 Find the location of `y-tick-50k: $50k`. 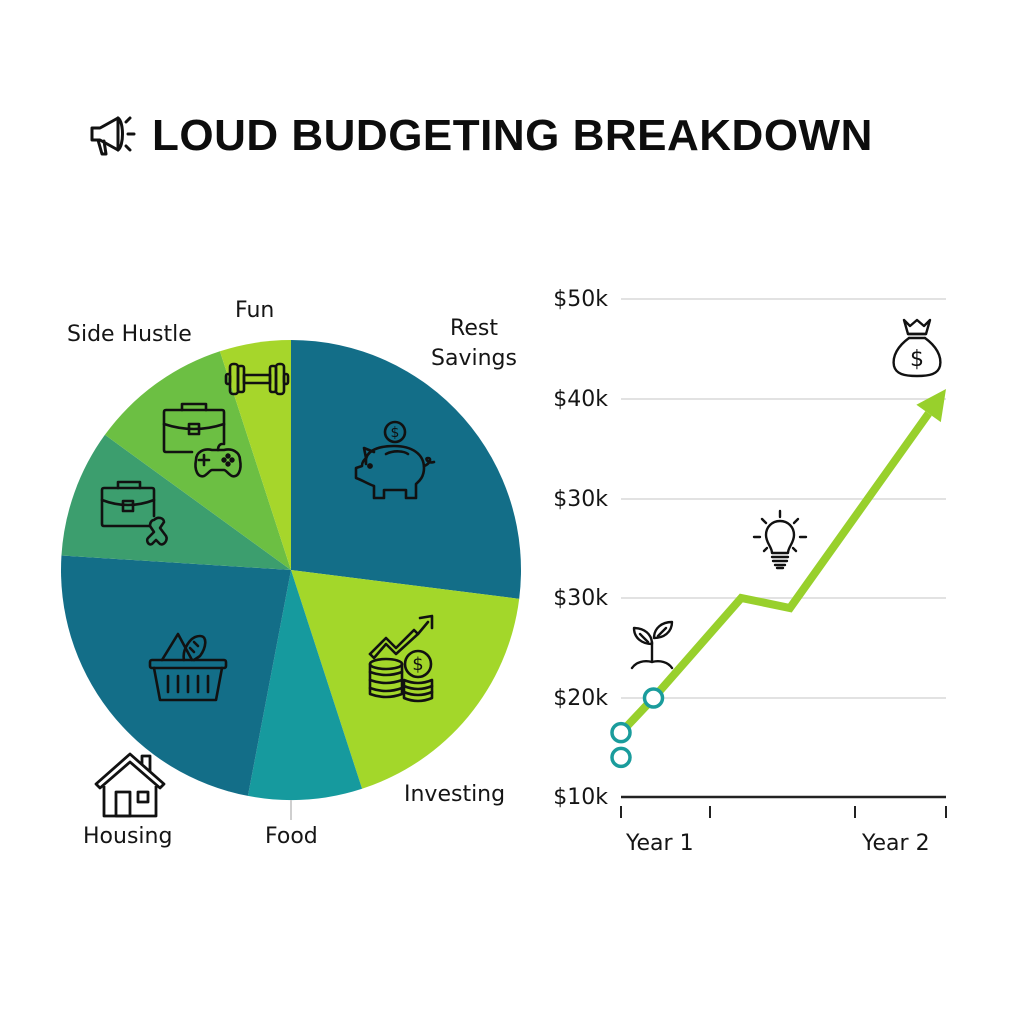

y-tick-50k: $50k is located at coordinates (580, 299).